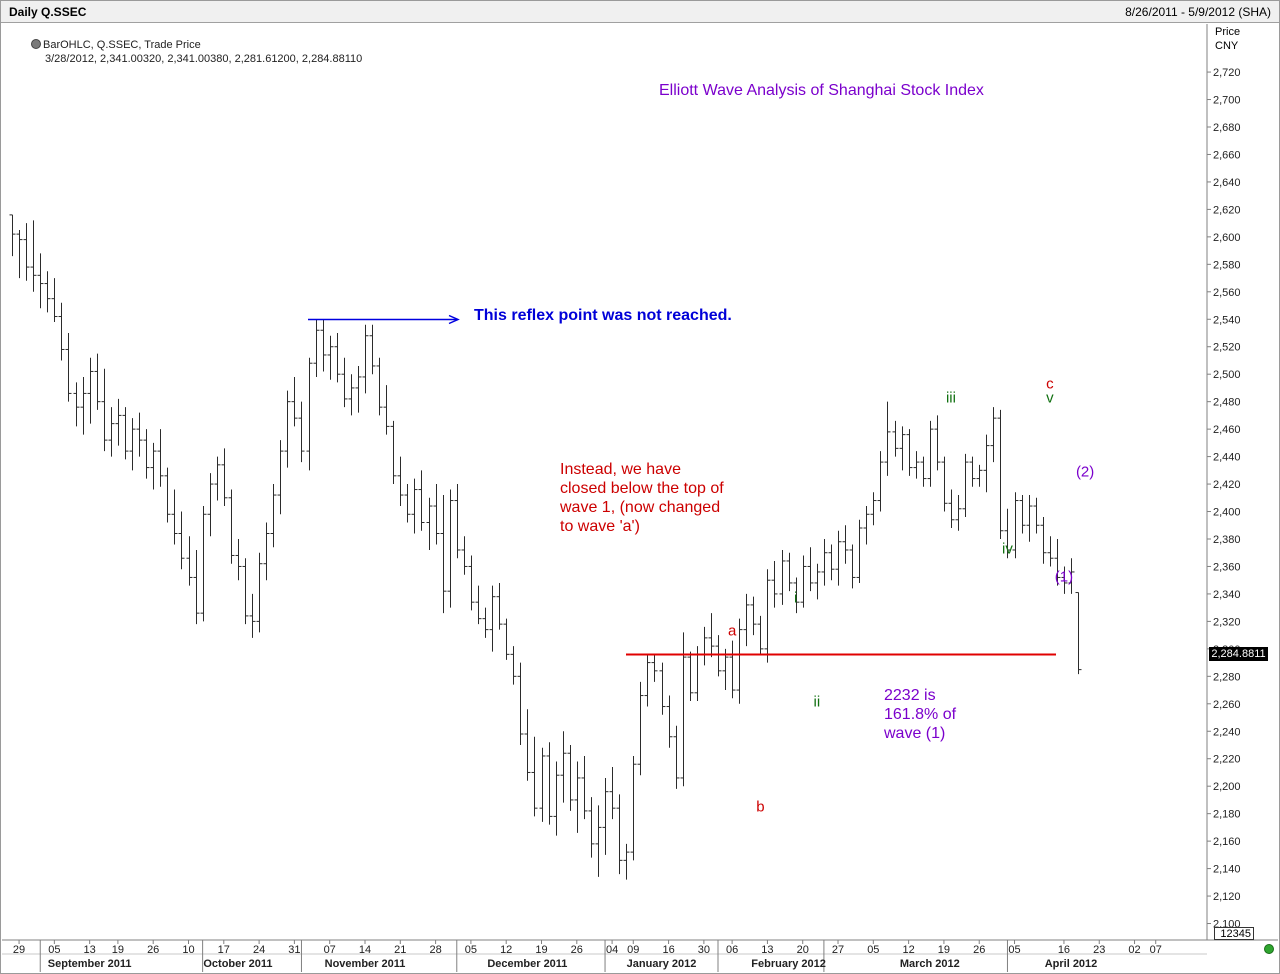 Image resolution: width=1280 pixels, height=974 pixels. I want to click on date-tick-label: 10, so click(188, 950).